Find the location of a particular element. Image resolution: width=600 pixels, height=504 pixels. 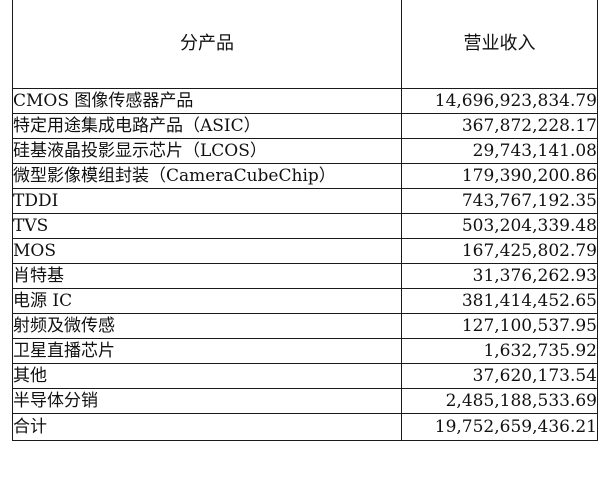

header-revenue: 营业收入 is located at coordinates (499, 44).